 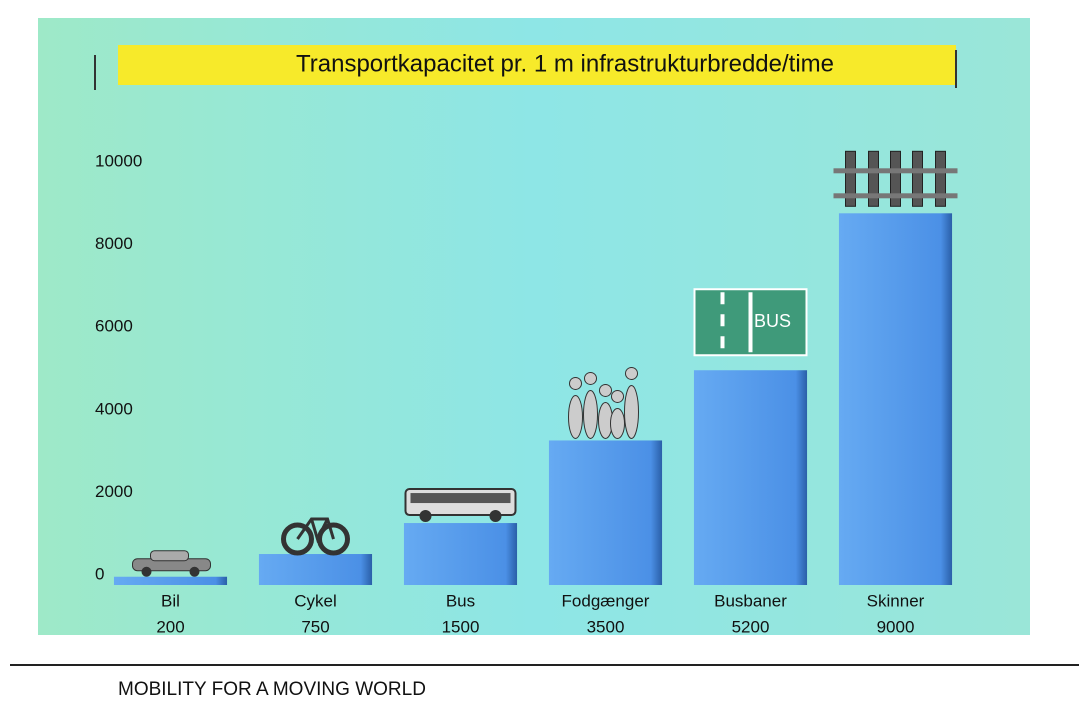 I want to click on y-tick-label: 2000, so click(x=114, y=491).